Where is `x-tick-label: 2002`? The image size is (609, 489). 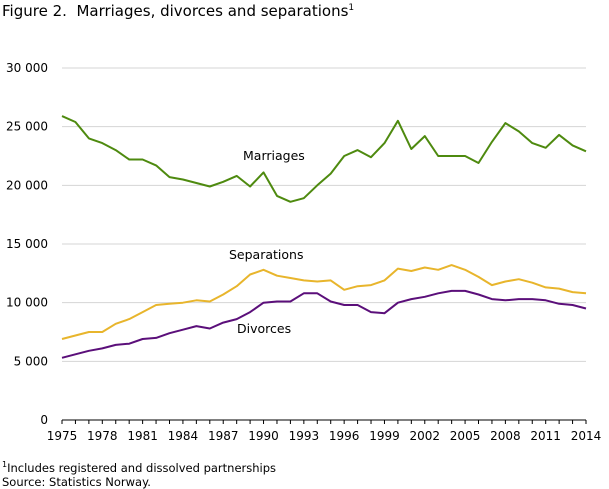 x-tick-label: 2002 is located at coordinates (424, 436).